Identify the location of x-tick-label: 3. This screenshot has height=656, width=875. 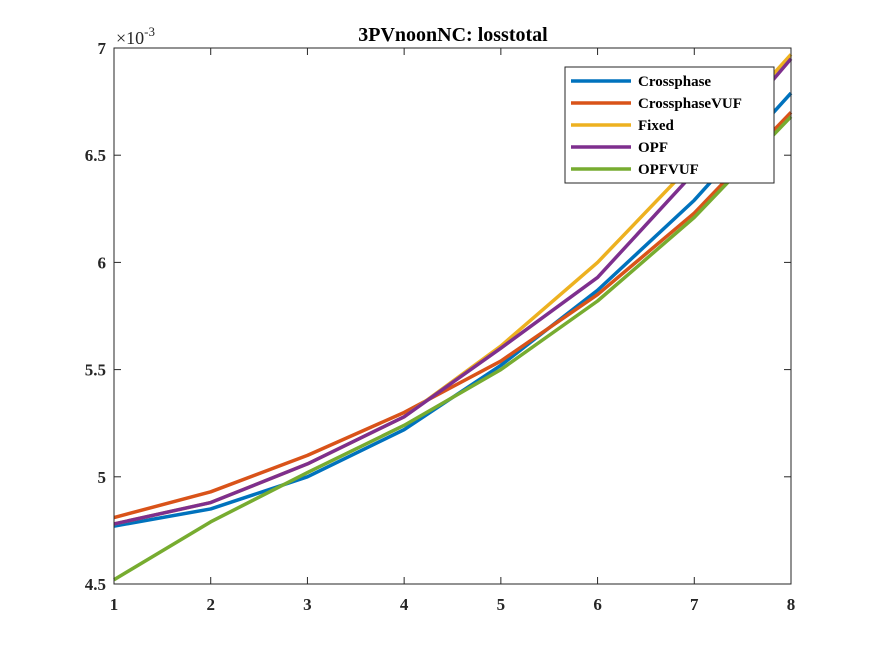
(307, 604).